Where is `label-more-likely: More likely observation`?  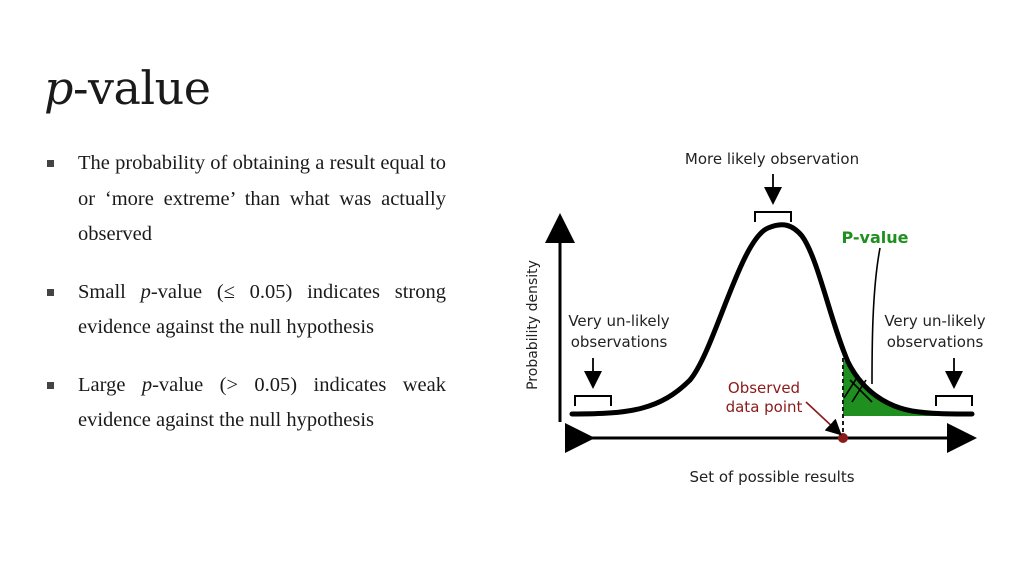
label-more-likely: More likely observation is located at coordinates (772, 159).